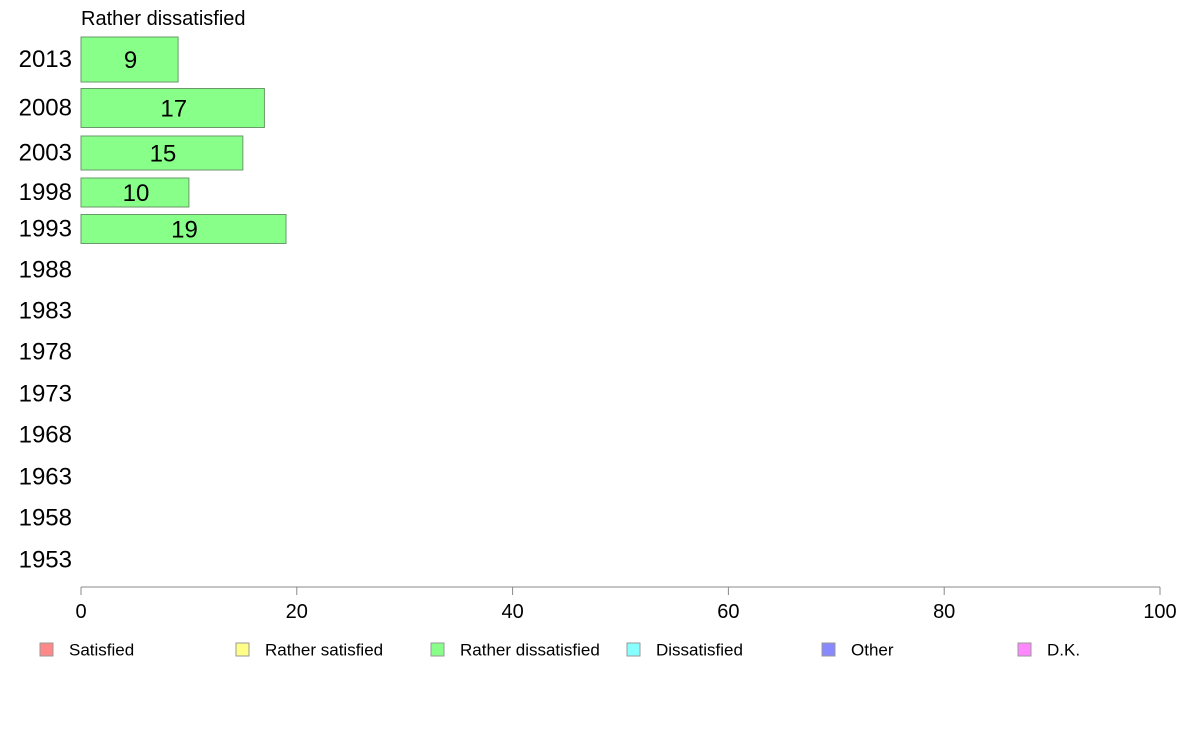  Describe the element at coordinates (45, 59) in the screenshot. I see `y-tick-label: 2013` at that location.